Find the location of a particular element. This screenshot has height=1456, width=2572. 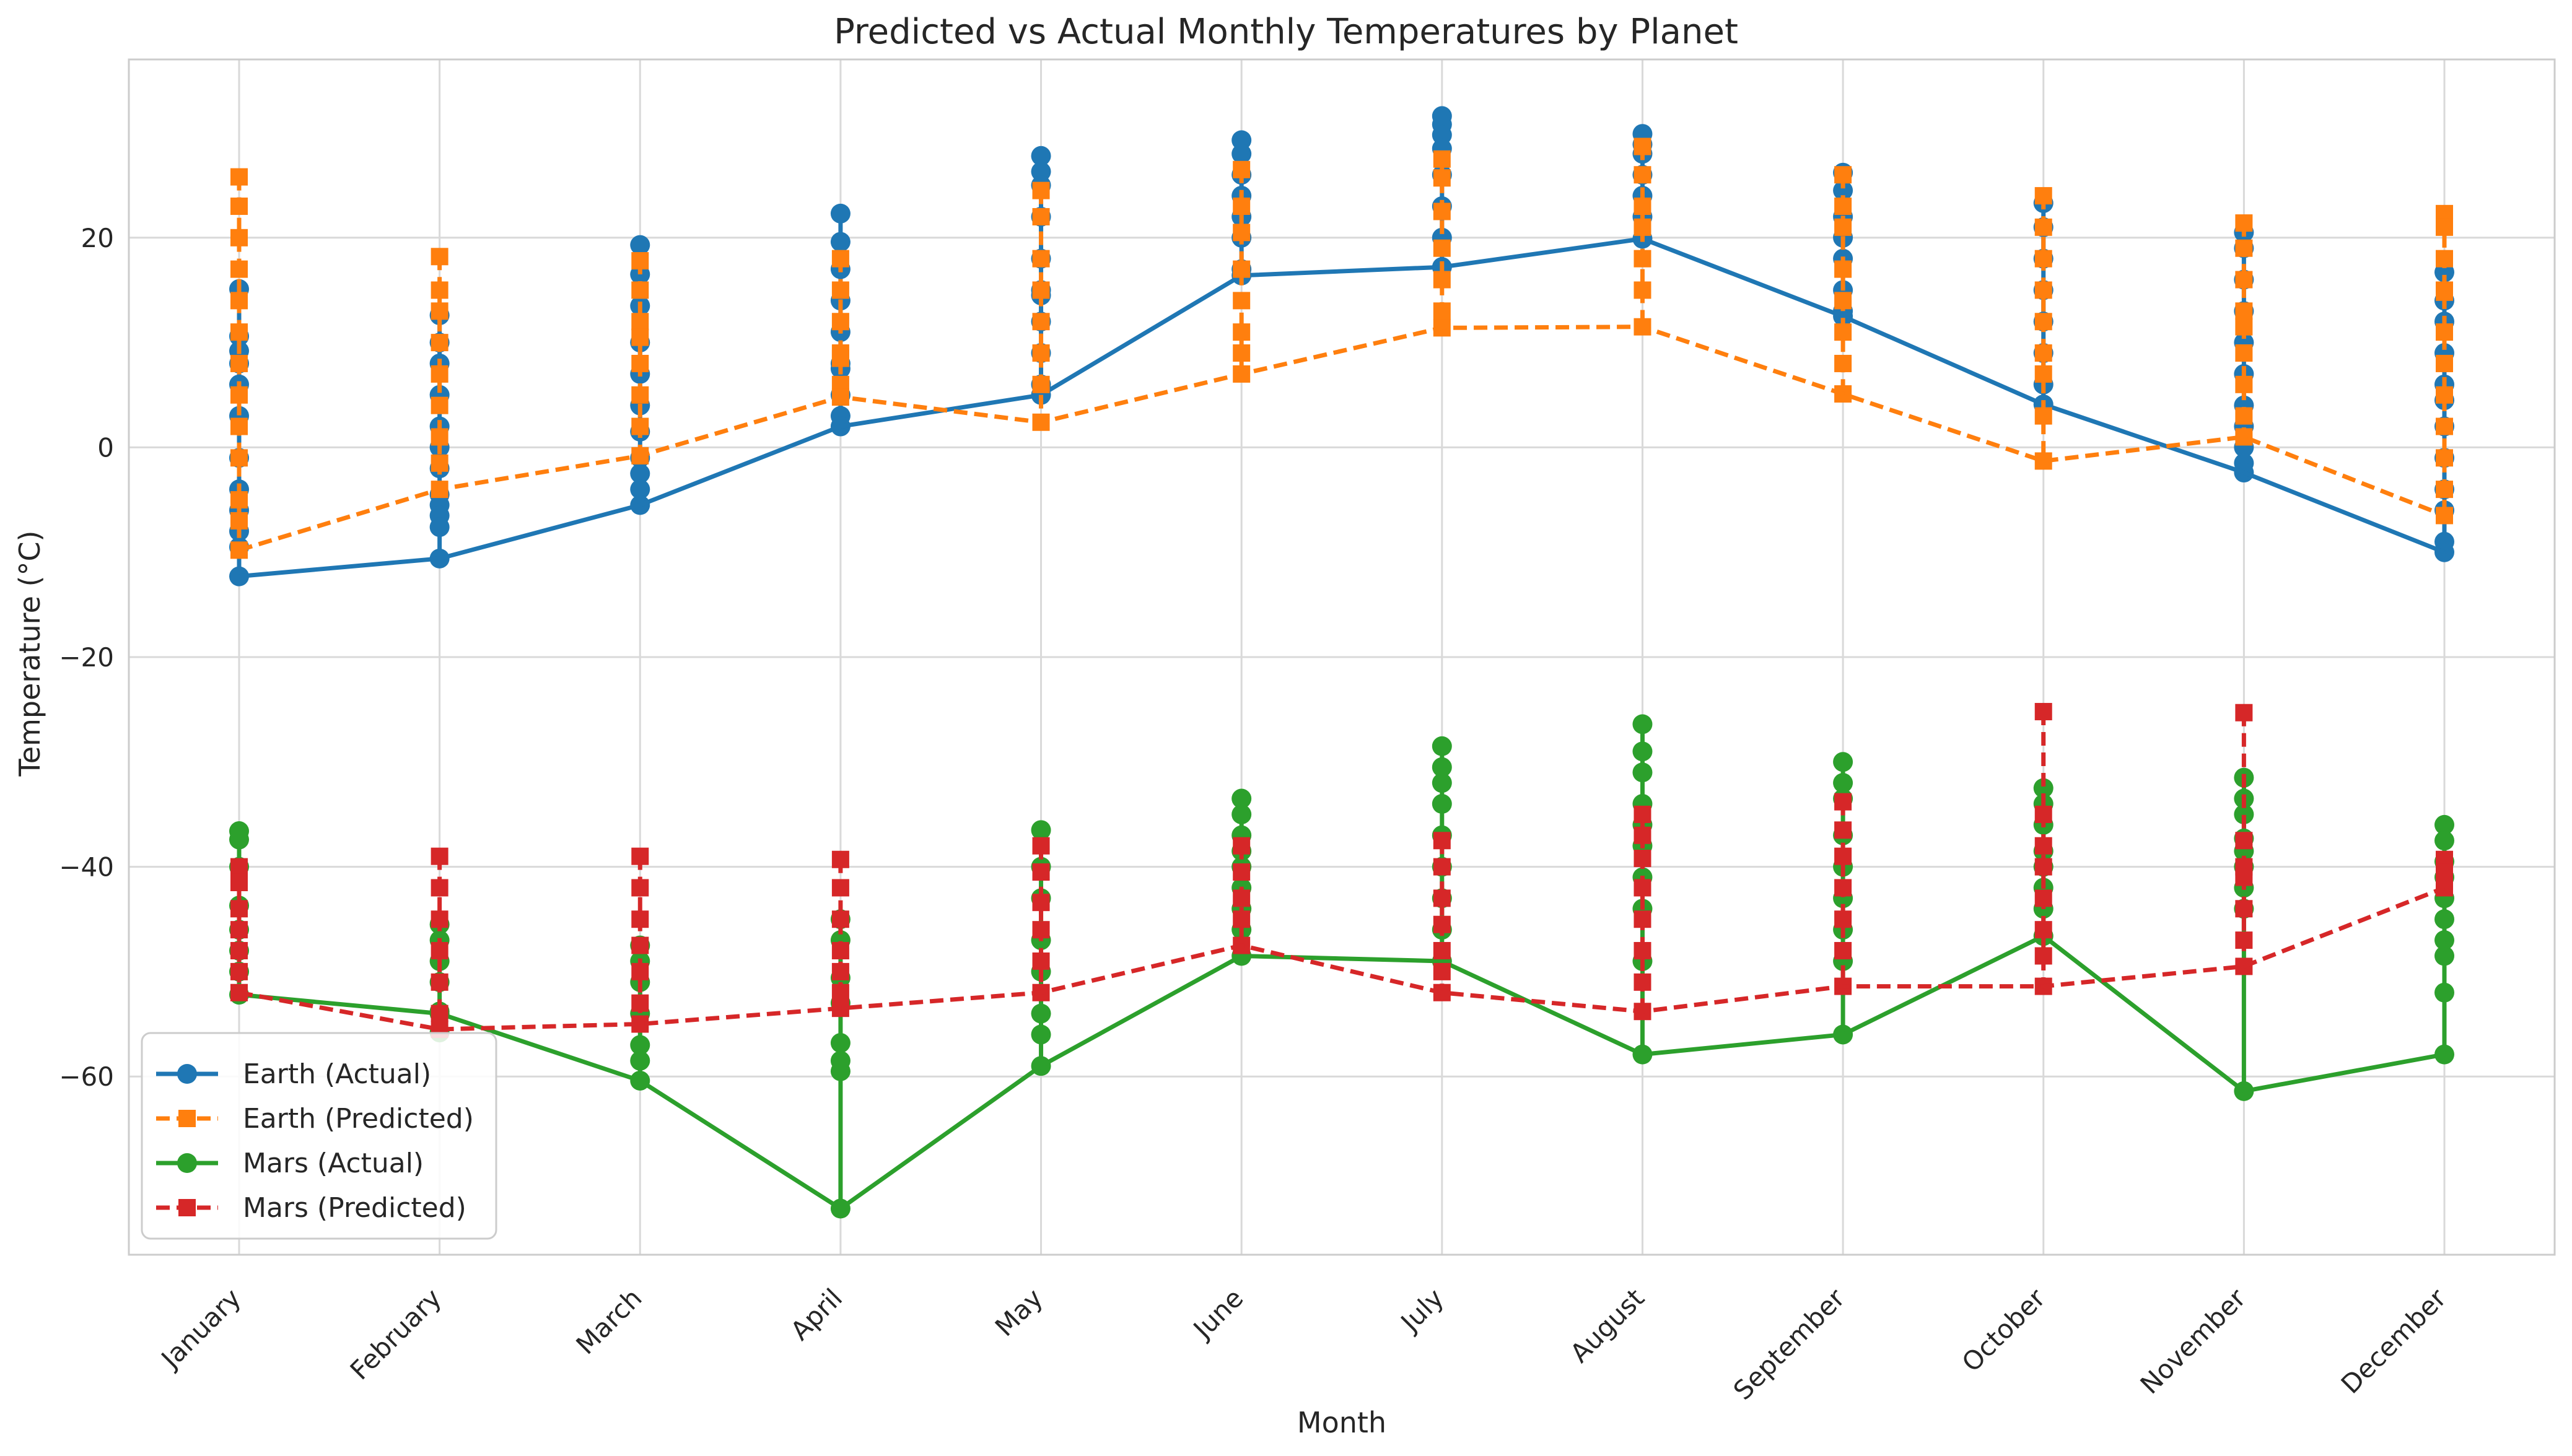

legend-label: Mars (Actual) is located at coordinates (333, 1163).